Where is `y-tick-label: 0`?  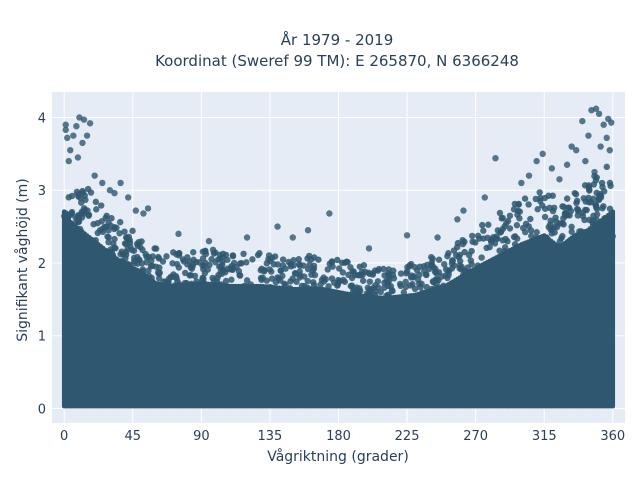 y-tick-label: 0 is located at coordinates (42, 409).